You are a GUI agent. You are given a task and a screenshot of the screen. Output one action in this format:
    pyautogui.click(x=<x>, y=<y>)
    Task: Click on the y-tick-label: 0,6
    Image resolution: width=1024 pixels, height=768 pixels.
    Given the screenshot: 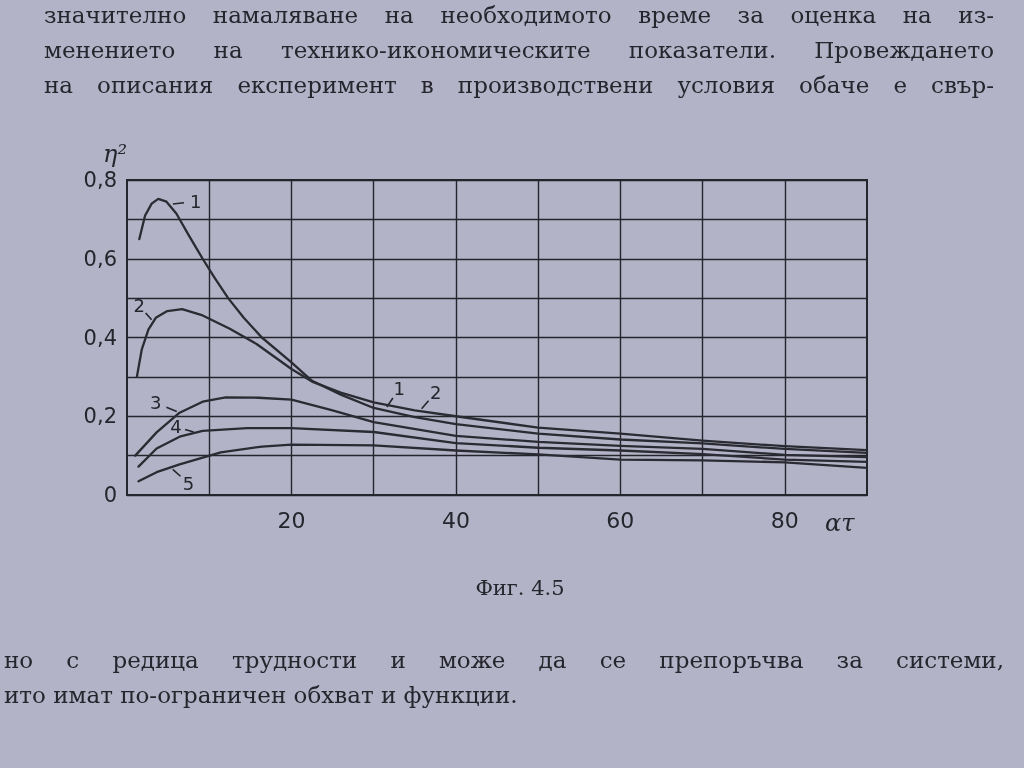 What is the action you would take?
    pyautogui.click(x=100, y=258)
    